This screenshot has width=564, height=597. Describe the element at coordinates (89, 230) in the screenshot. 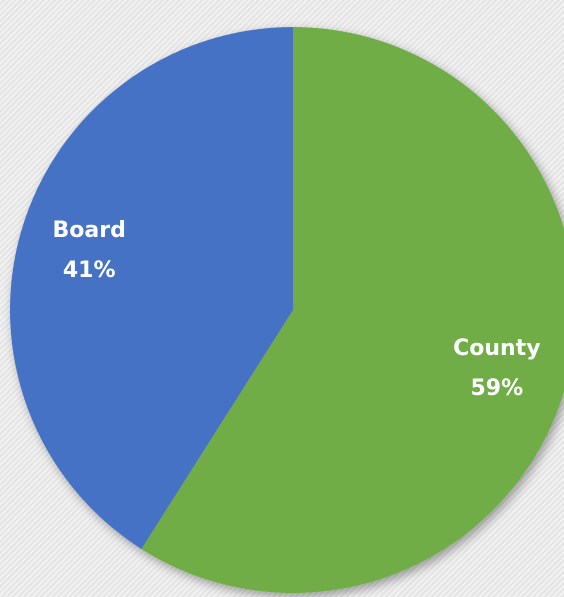

I see `slice-category-label: Board` at that location.